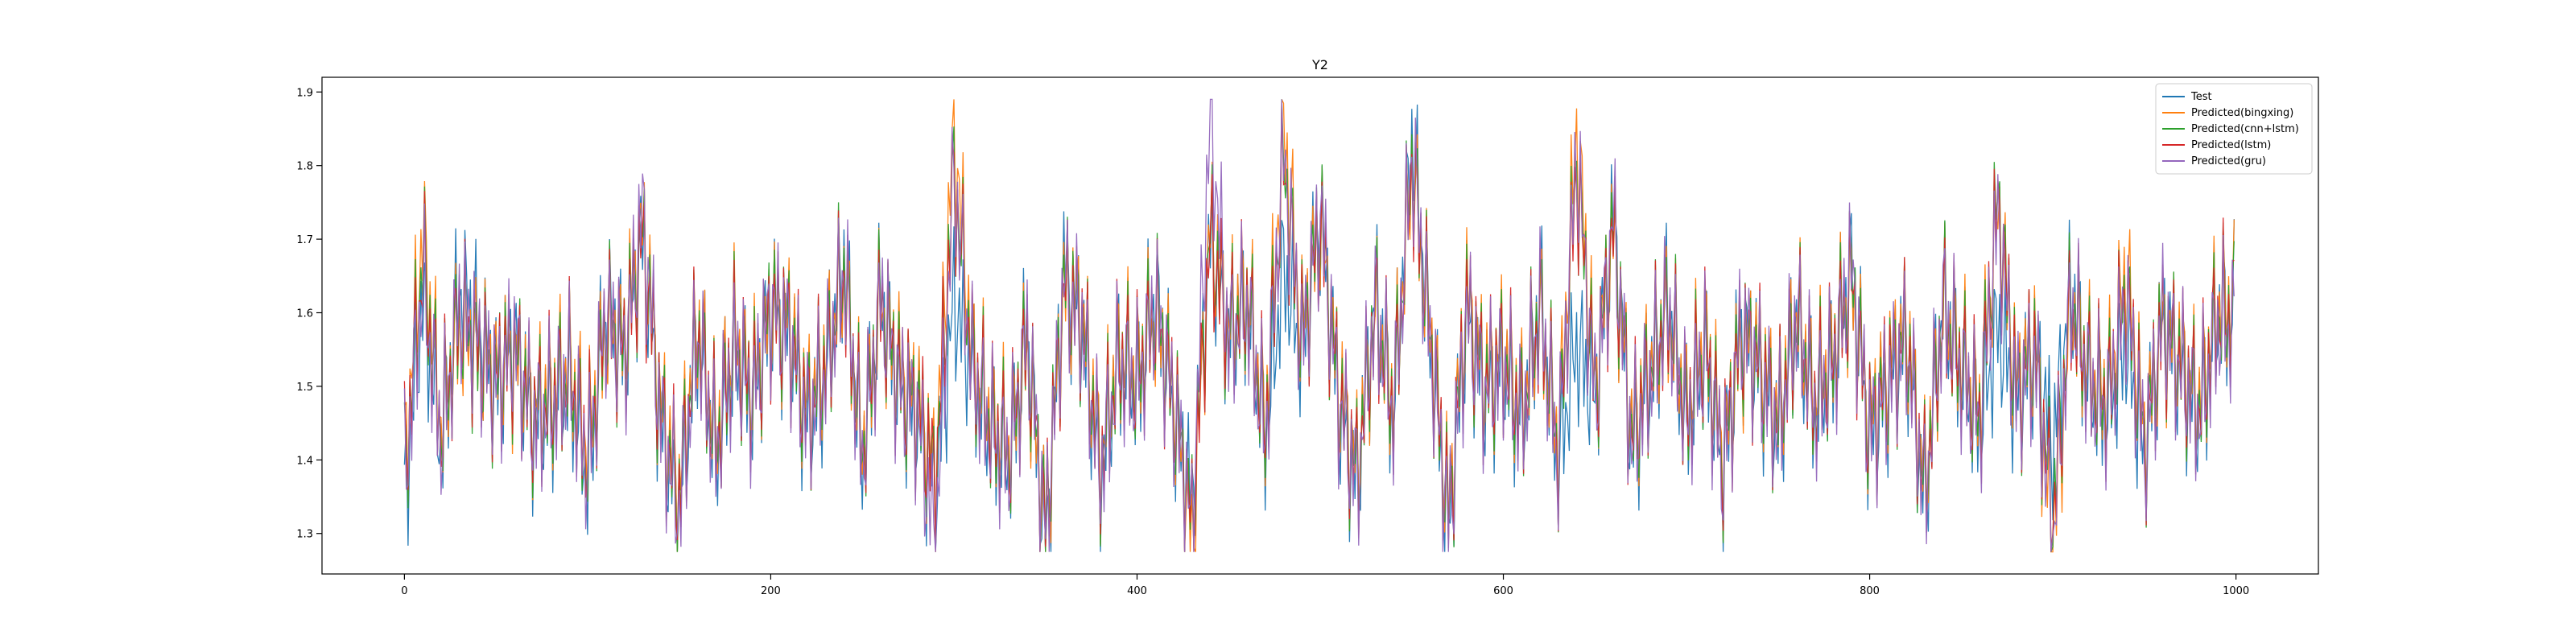 The height and width of the screenshot is (644, 2576). I want to click on x-tick-label: 600, so click(1503, 591).